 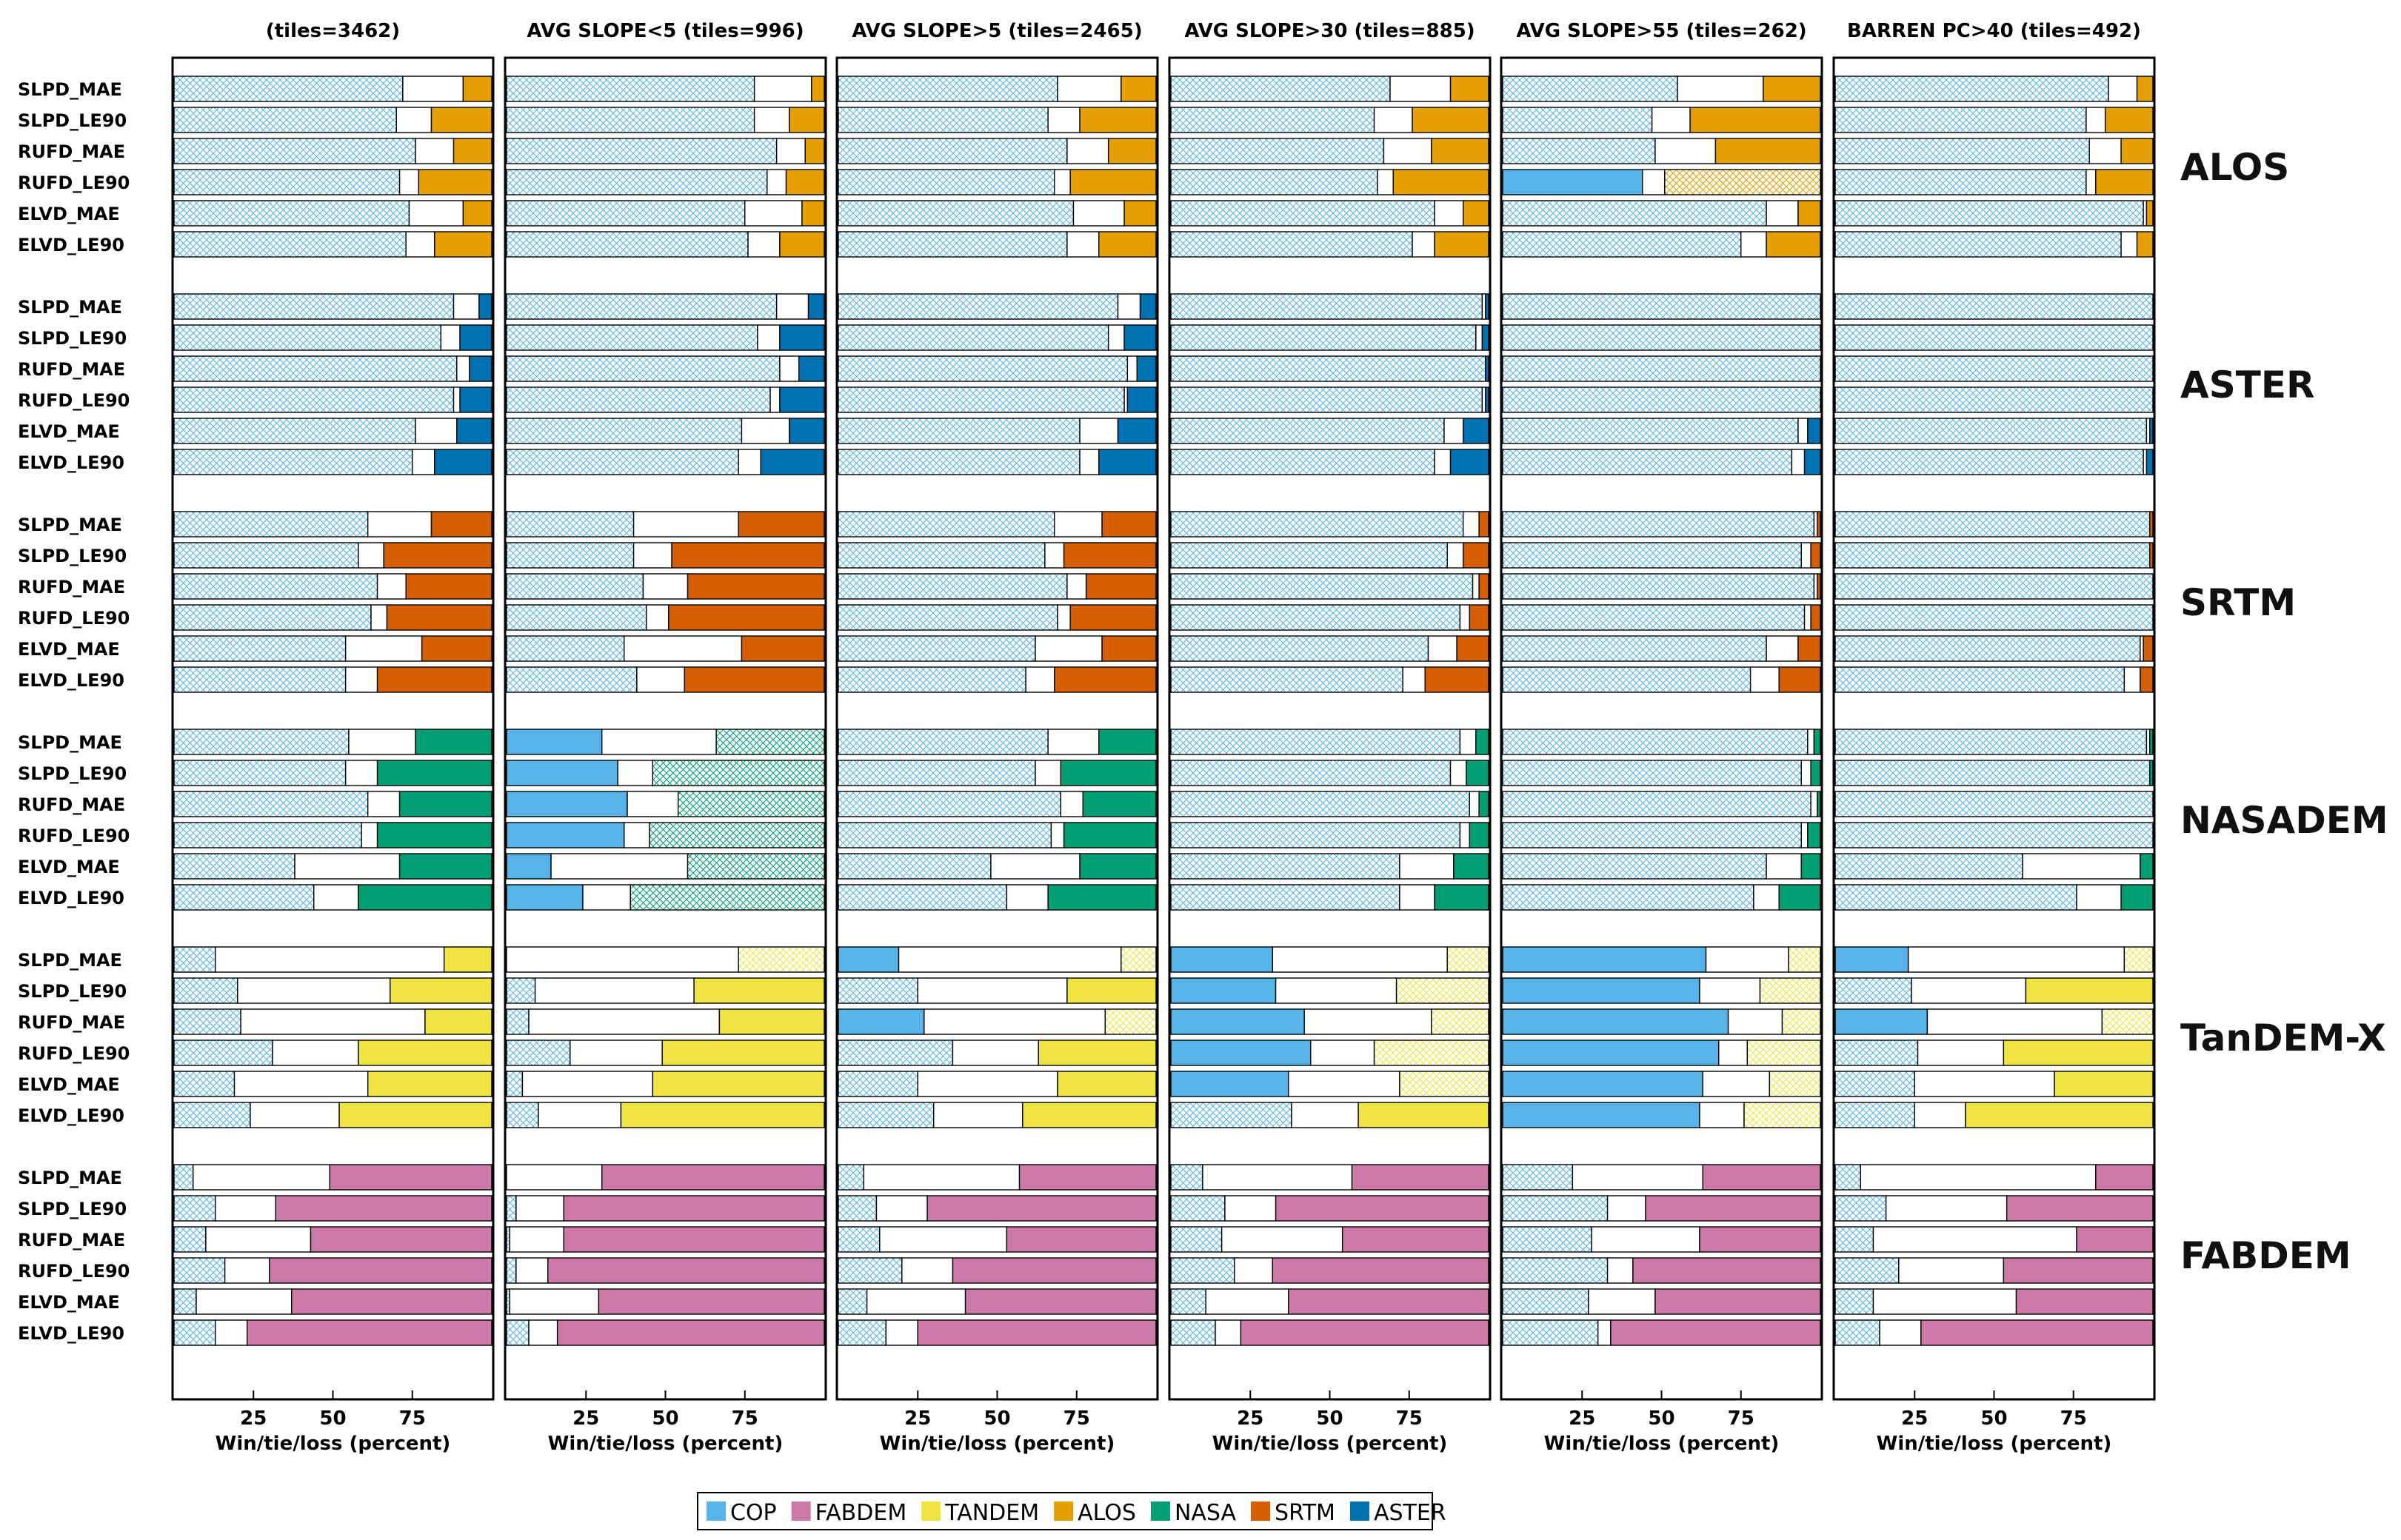 I want to click on legend-entry: COP, so click(x=742, y=1513).